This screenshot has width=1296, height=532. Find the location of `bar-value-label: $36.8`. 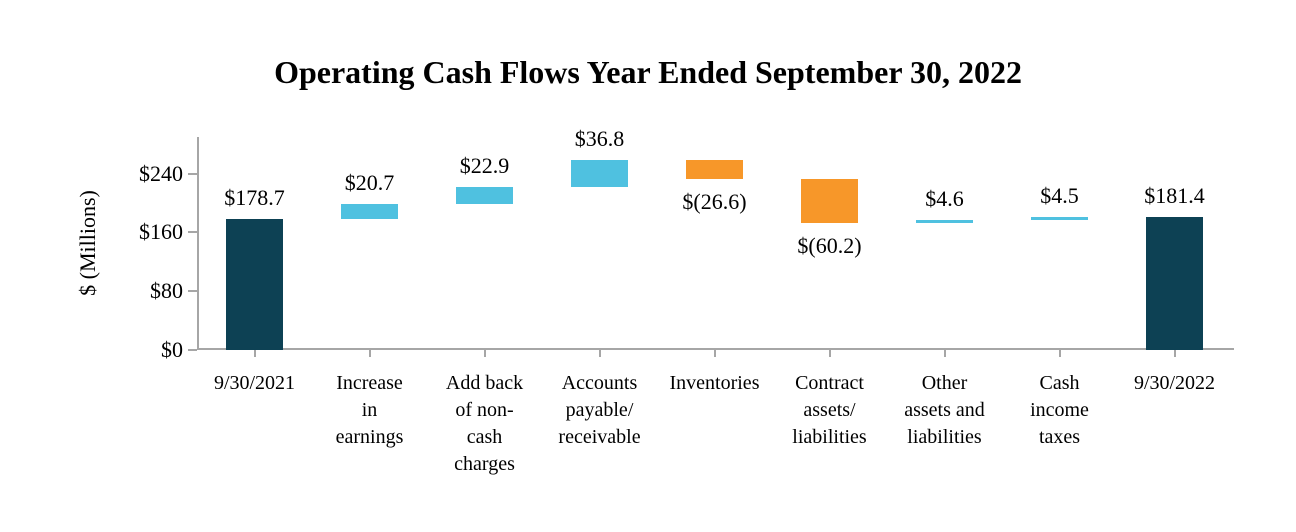

bar-value-label: $36.8 is located at coordinates (599, 138).